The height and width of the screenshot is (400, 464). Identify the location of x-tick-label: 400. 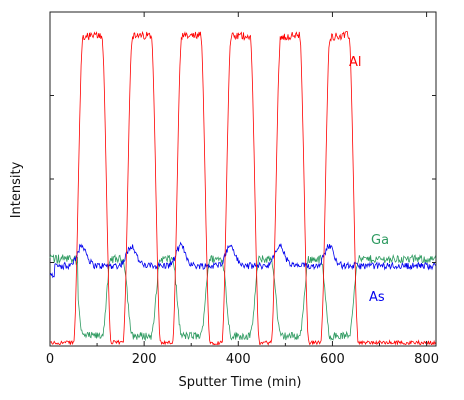
(238, 359).